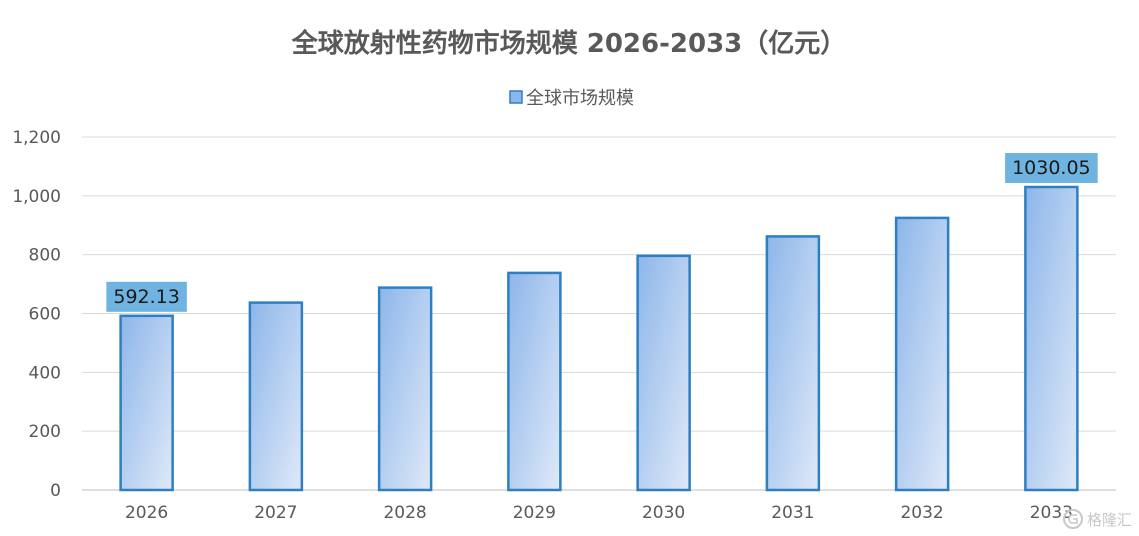 The width and height of the screenshot is (1139, 536). What do you see at coordinates (45, 256) in the screenshot?
I see `y-tick-label: 800` at bounding box center [45, 256].